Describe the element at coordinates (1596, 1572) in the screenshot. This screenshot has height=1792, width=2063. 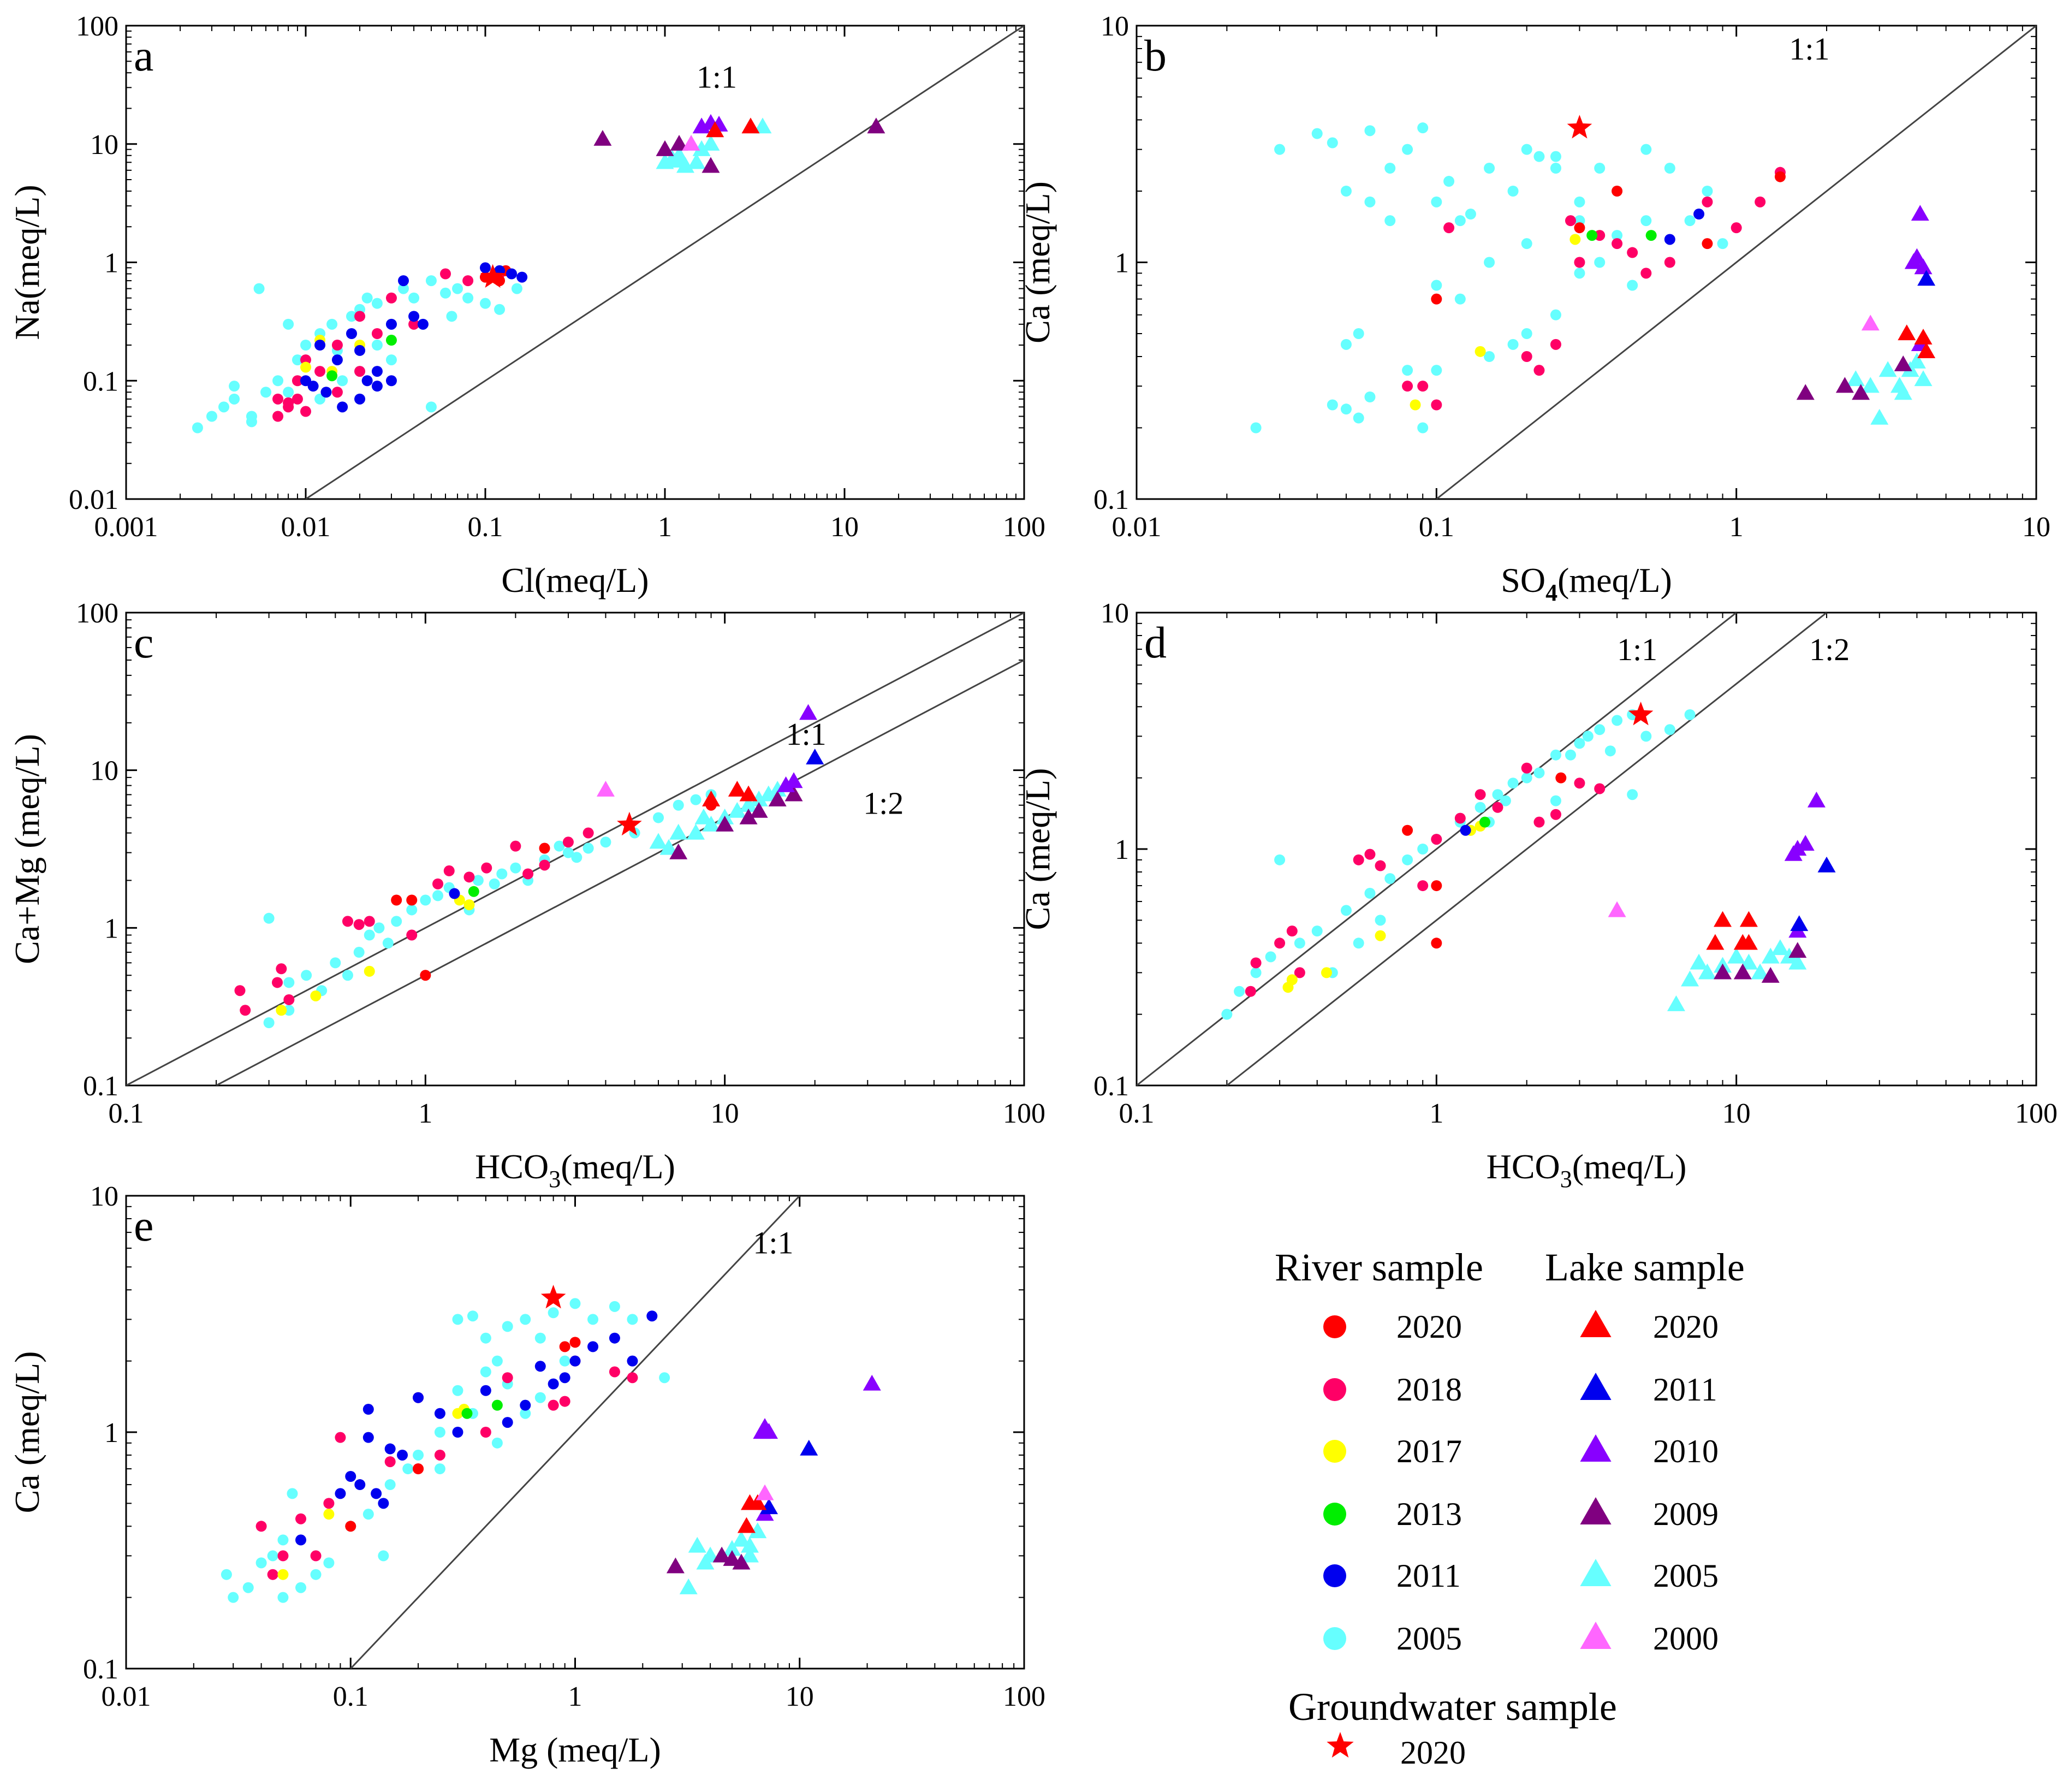
I see `legend-lake-marker-2005` at that location.